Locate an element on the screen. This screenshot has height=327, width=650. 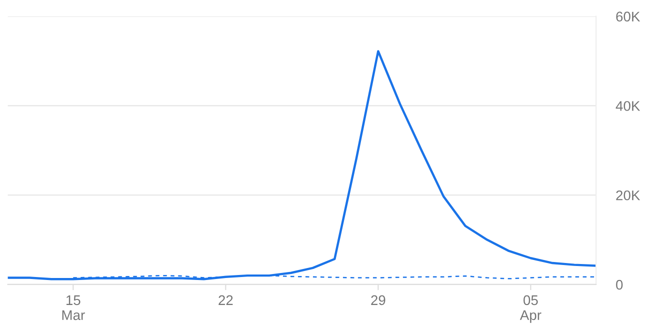
x-tick-label: 05 Apr is located at coordinates (531, 309).